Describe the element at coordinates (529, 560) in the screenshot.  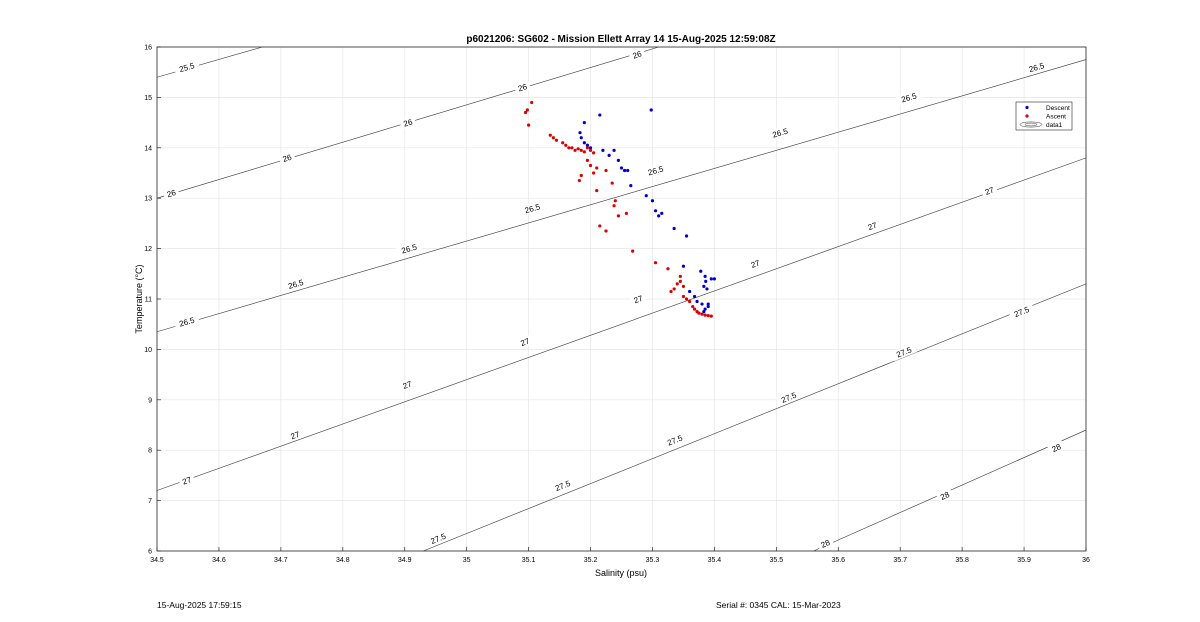
I see `x-tick-label: 35.1` at that location.